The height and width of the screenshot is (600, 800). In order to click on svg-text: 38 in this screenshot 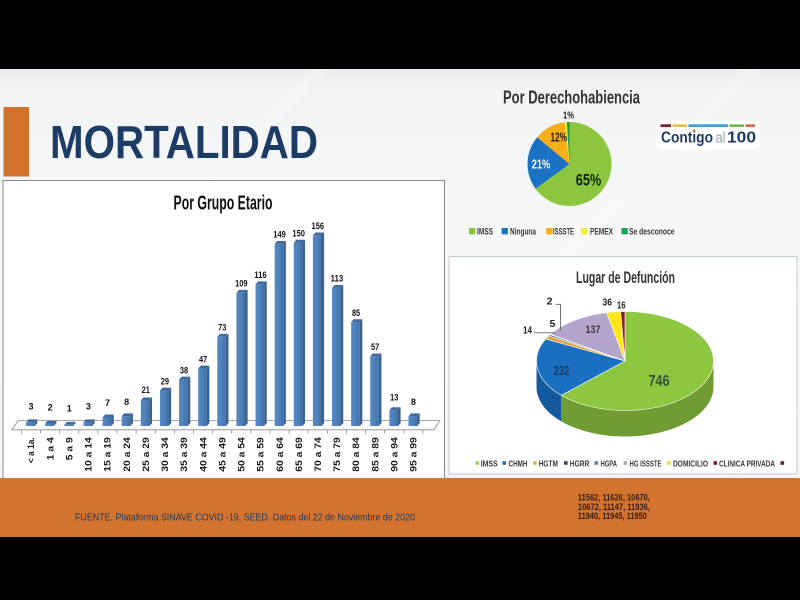, I will do `click(184, 370)`.